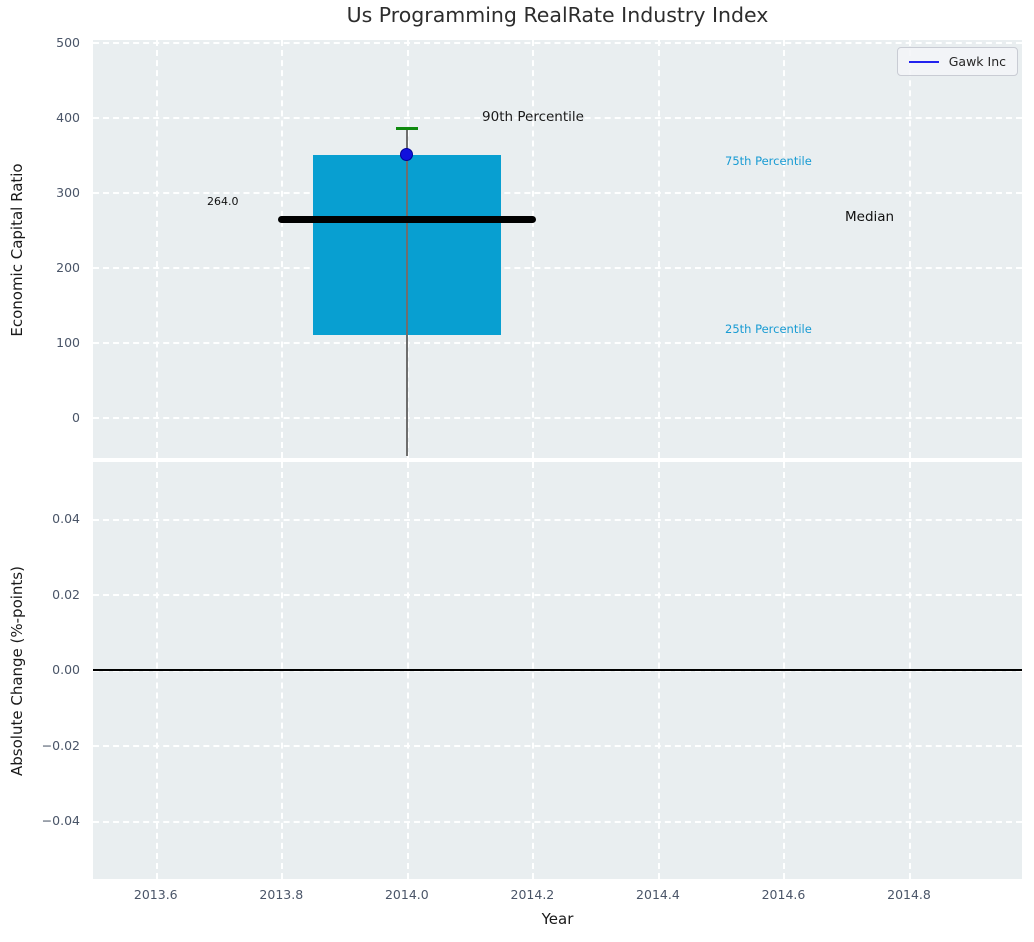  What do you see at coordinates (66, 670) in the screenshot?
I see `y-tick-label: 0.00` at bounding box center [66, 670].